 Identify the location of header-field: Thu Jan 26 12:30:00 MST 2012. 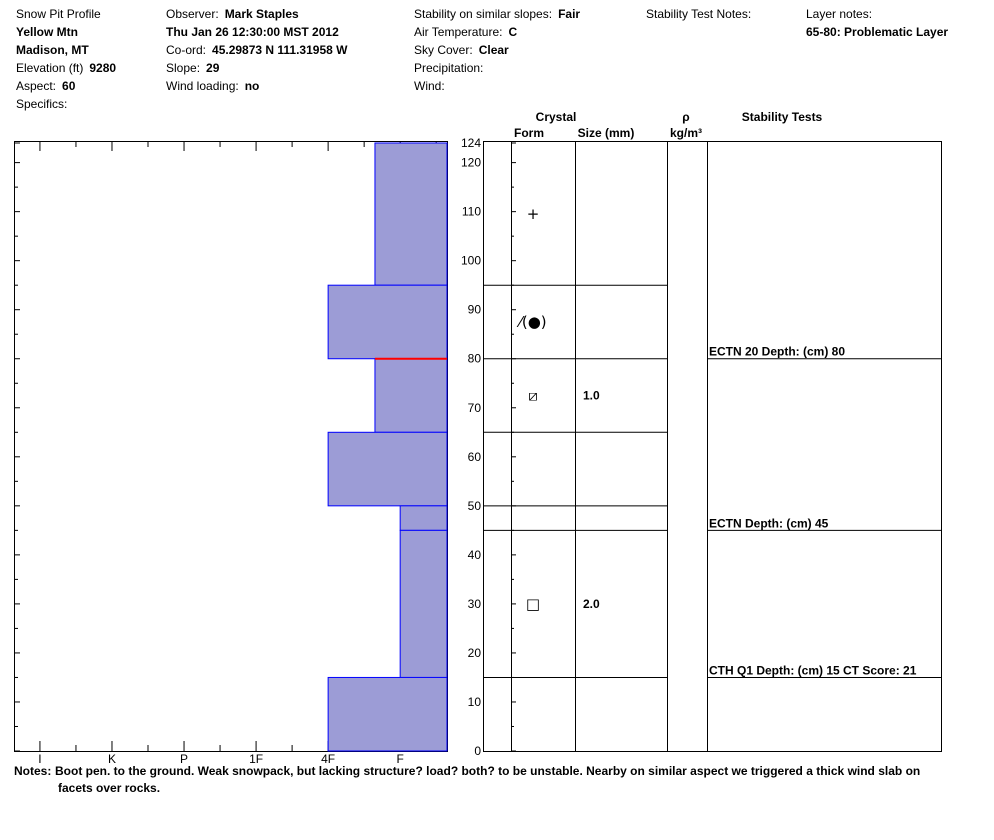
(252, 32).